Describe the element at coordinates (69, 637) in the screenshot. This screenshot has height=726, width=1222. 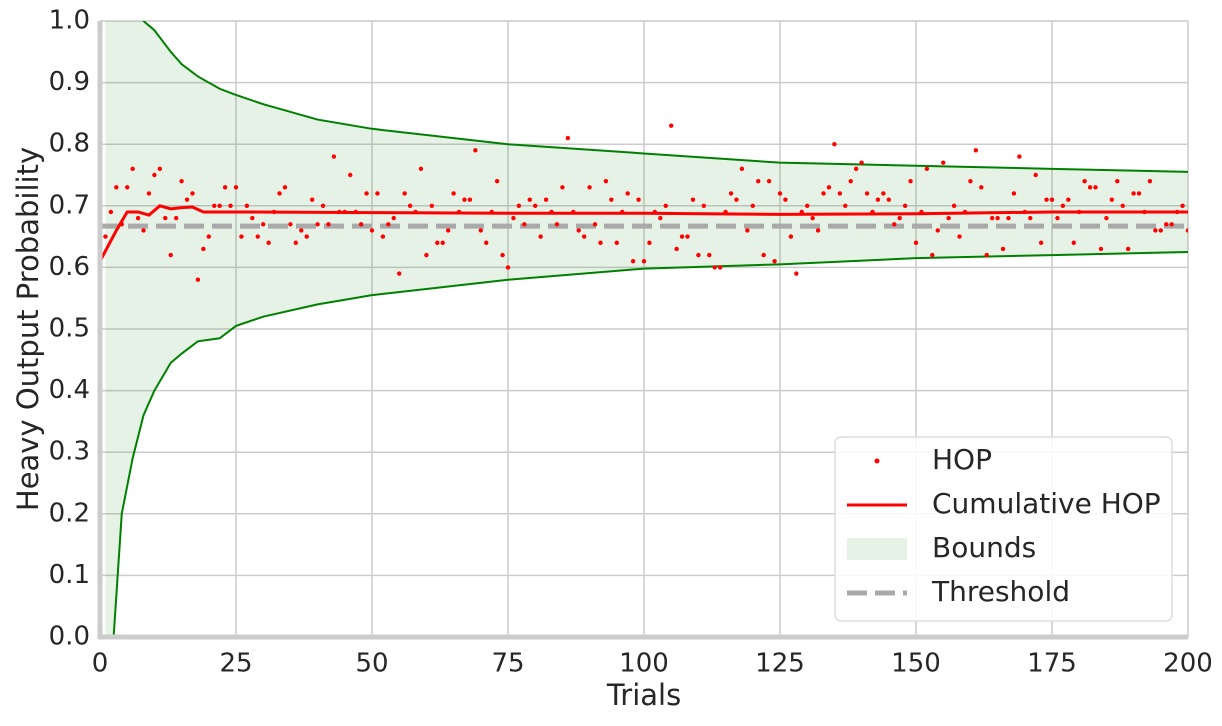
I see `y-tick-label: 0.0` at that location.